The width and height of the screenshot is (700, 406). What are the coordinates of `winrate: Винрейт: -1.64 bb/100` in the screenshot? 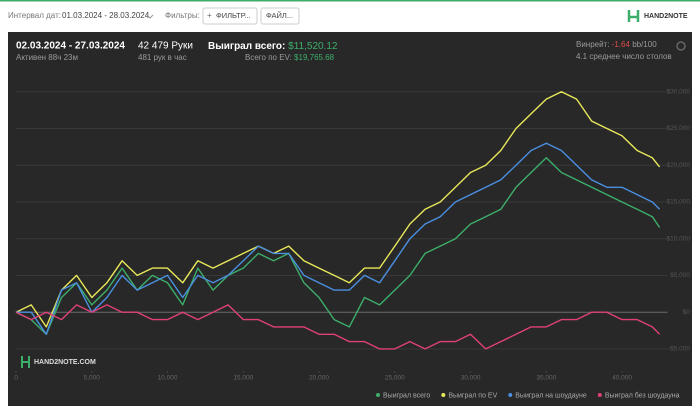 It's located at (616, 44).